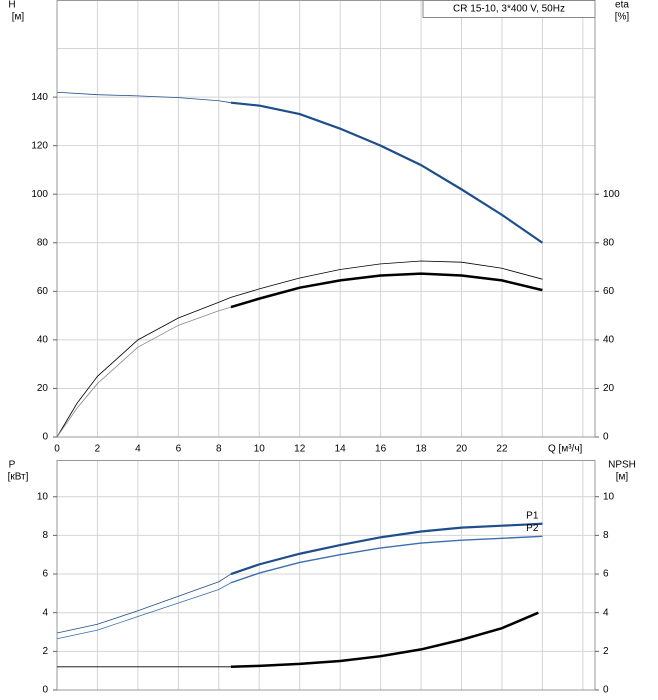 Image resolution: width=658 pixels, height=700 pixels. Describe the element at coordinates (260, 449) in the screenshot. I see `x-tick-label: 10` at that location.